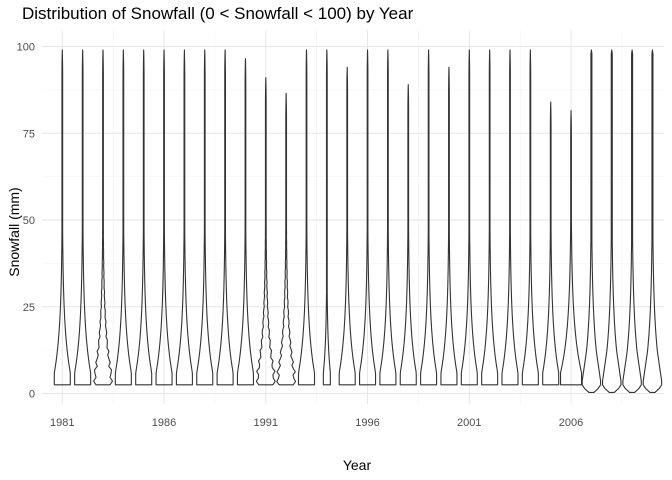 The image size is (672, 480). I want to click on x-tick-label: 2006, so click(571, 423).